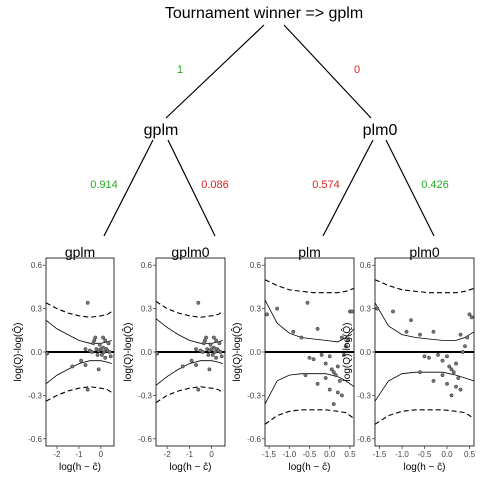 This screenshot has width=480, height=480. What do you see at coordinates (17, 352) in the screenshot?
I see `y-axis-label: log(Q)-log(Q̂)` at bounding box center [17, 352].